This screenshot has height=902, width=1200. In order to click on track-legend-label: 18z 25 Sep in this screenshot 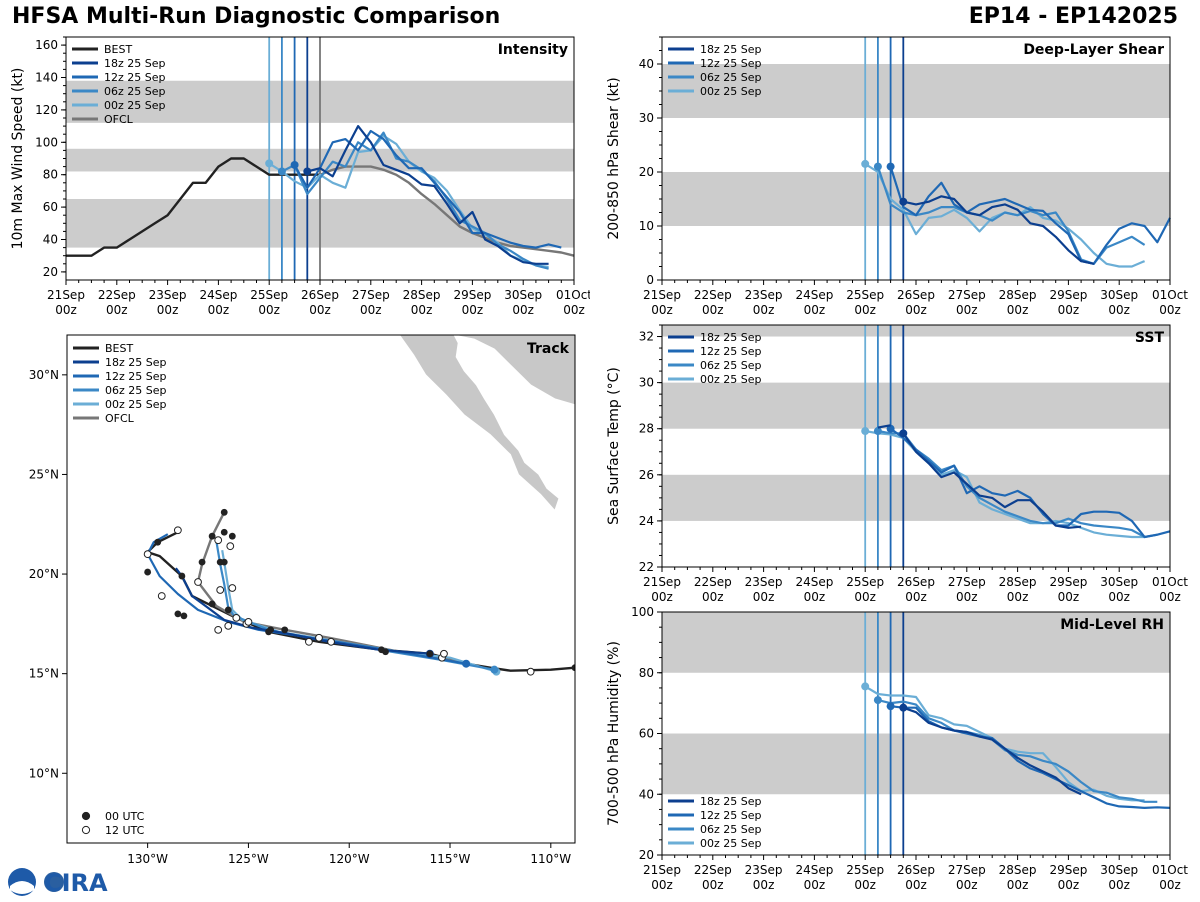, I will do `click(136, 362)`.